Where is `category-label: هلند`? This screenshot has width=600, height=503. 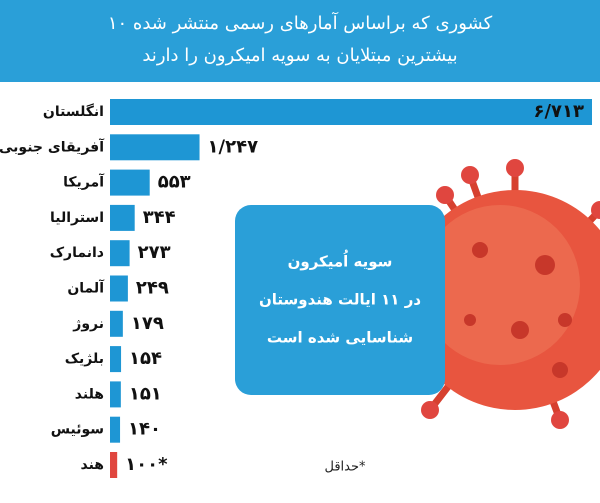
category-label: هلند is located at coordinates (89, 394).